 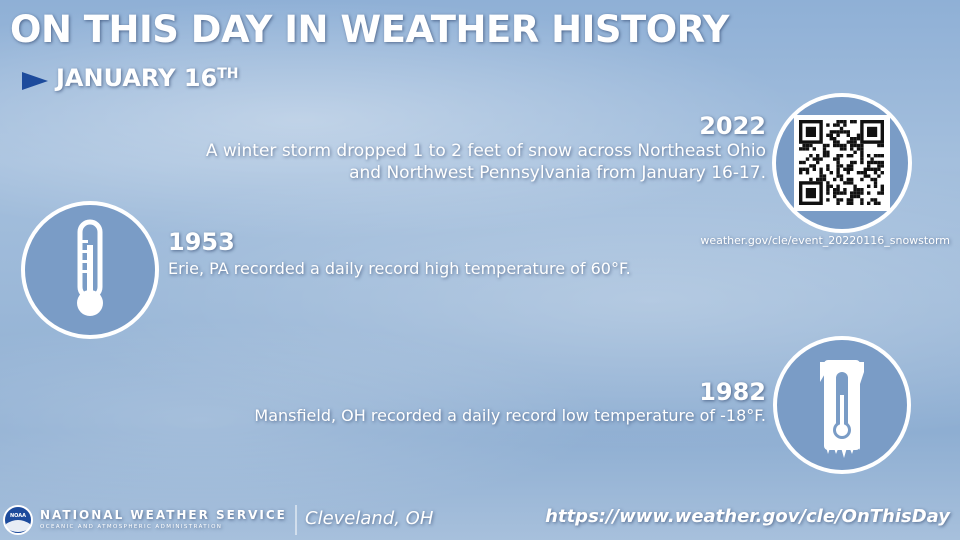 I want to click on logo-text: NOAA, so click(x=18, y=516).